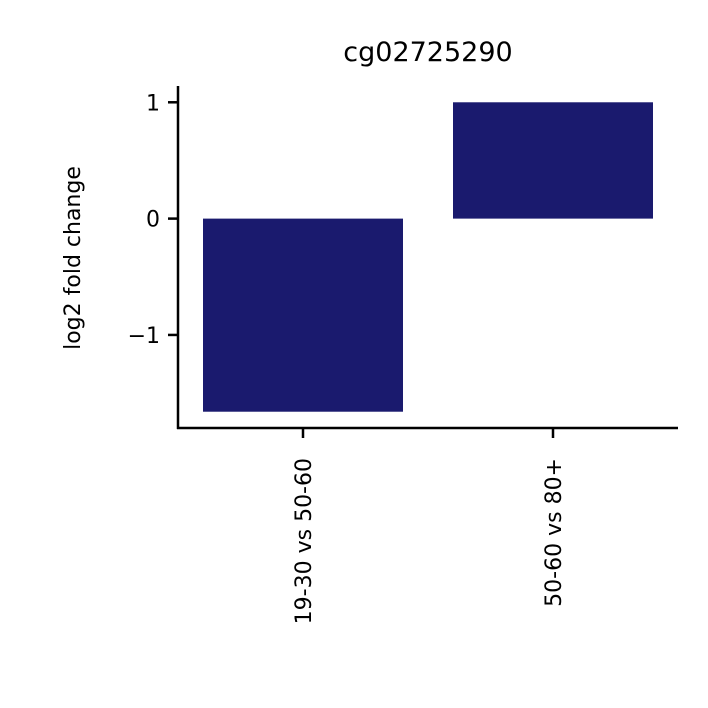 This screenshot has width=708, height=708. I want to click on y-tick-label: 1, so click(153, 103).